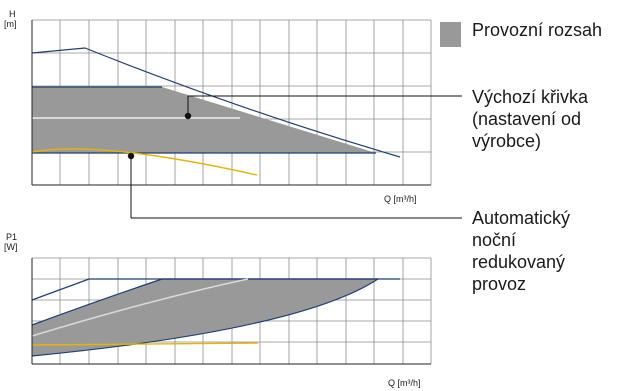  What do you see at coordinates (450, 34) in the screenshot?
I see `legend-swatch` at bounding box center [450, 34].